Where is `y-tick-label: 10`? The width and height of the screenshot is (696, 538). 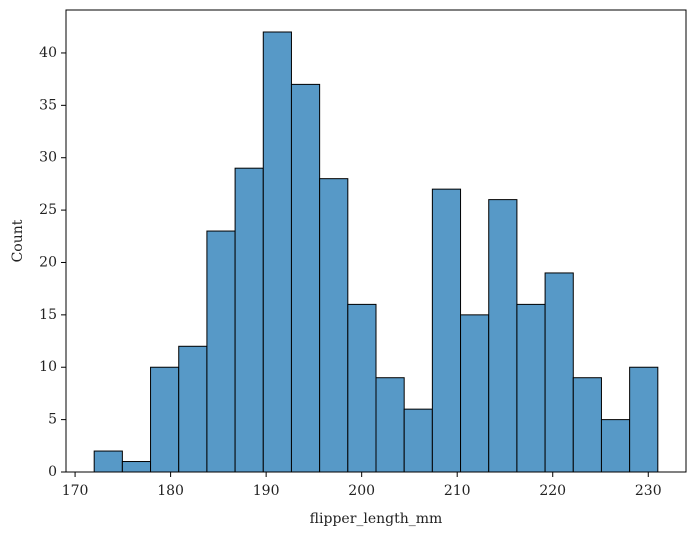
y-tick-label: 10 is located at coordinates (48, 367).